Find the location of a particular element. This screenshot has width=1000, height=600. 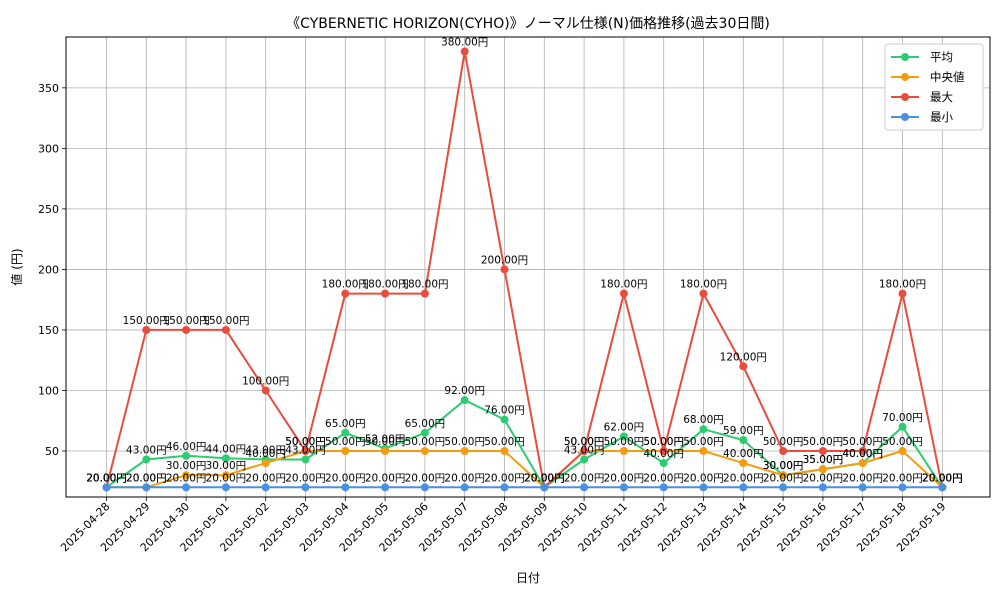

data-label: 120.00円 is located at coordinates (743, 357).